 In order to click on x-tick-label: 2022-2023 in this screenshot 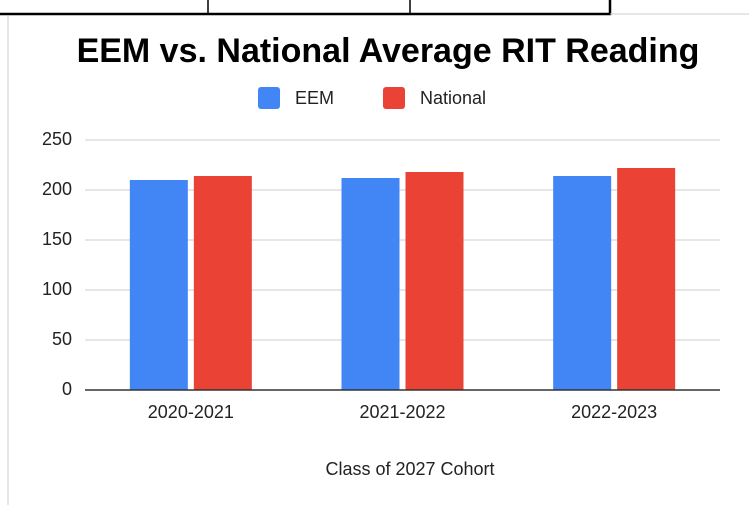, I will do `click(614, 412)`.